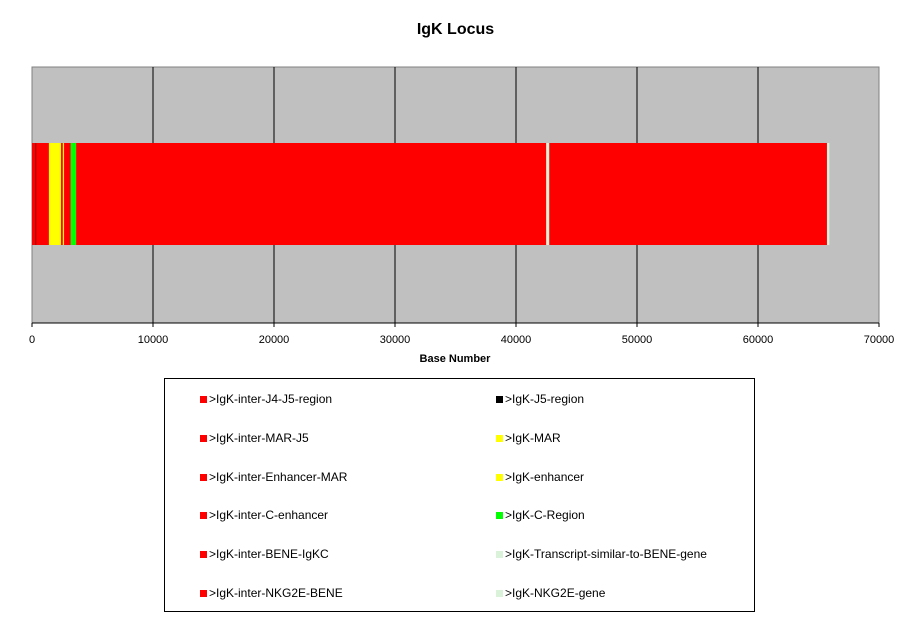 This screenshot has width=911, height=623. What do you see at coordinates (153, 340) in the screenshot?
I see `x-tick-label: 10000` at bounding box center [153, 340].